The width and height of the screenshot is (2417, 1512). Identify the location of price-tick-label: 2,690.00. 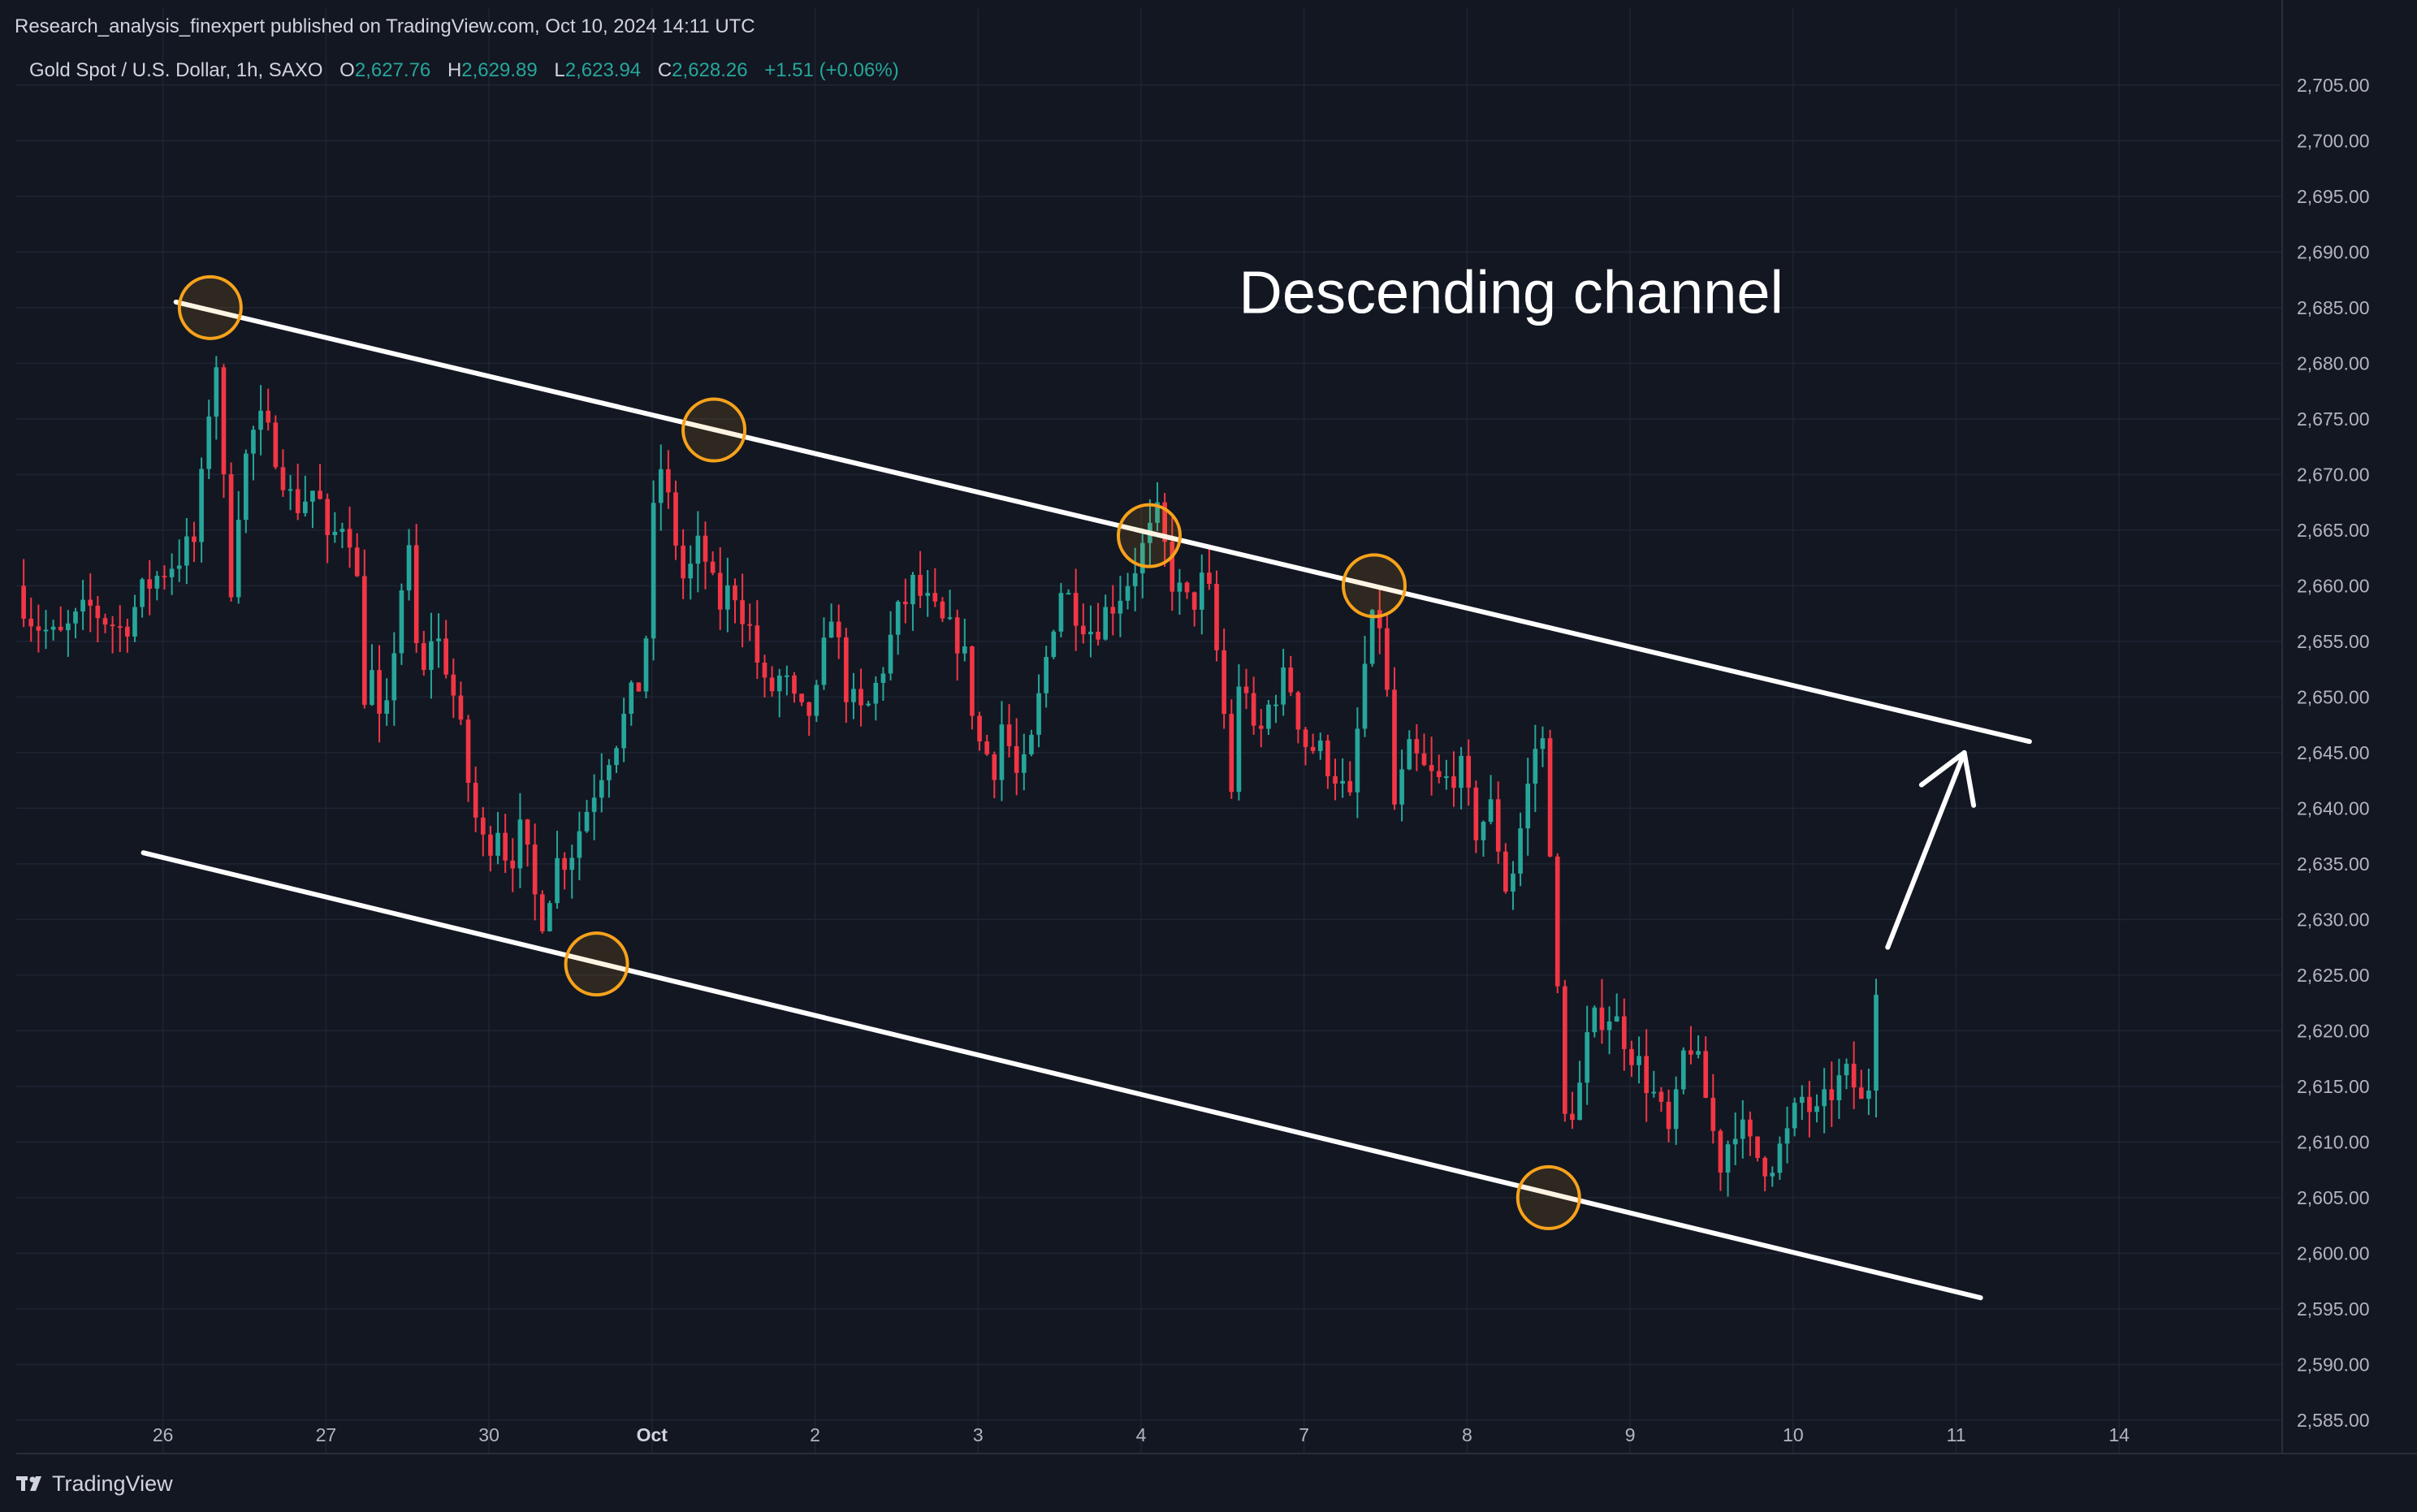
(2333, 251).